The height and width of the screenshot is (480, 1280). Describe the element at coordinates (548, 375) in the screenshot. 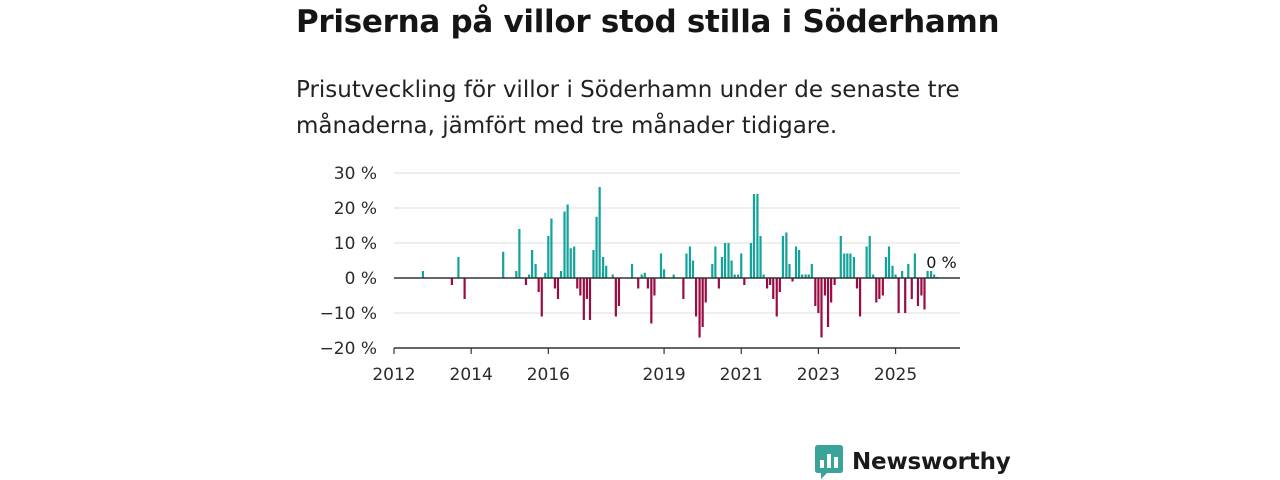

I see `x-tick-label: 2016` at that location.